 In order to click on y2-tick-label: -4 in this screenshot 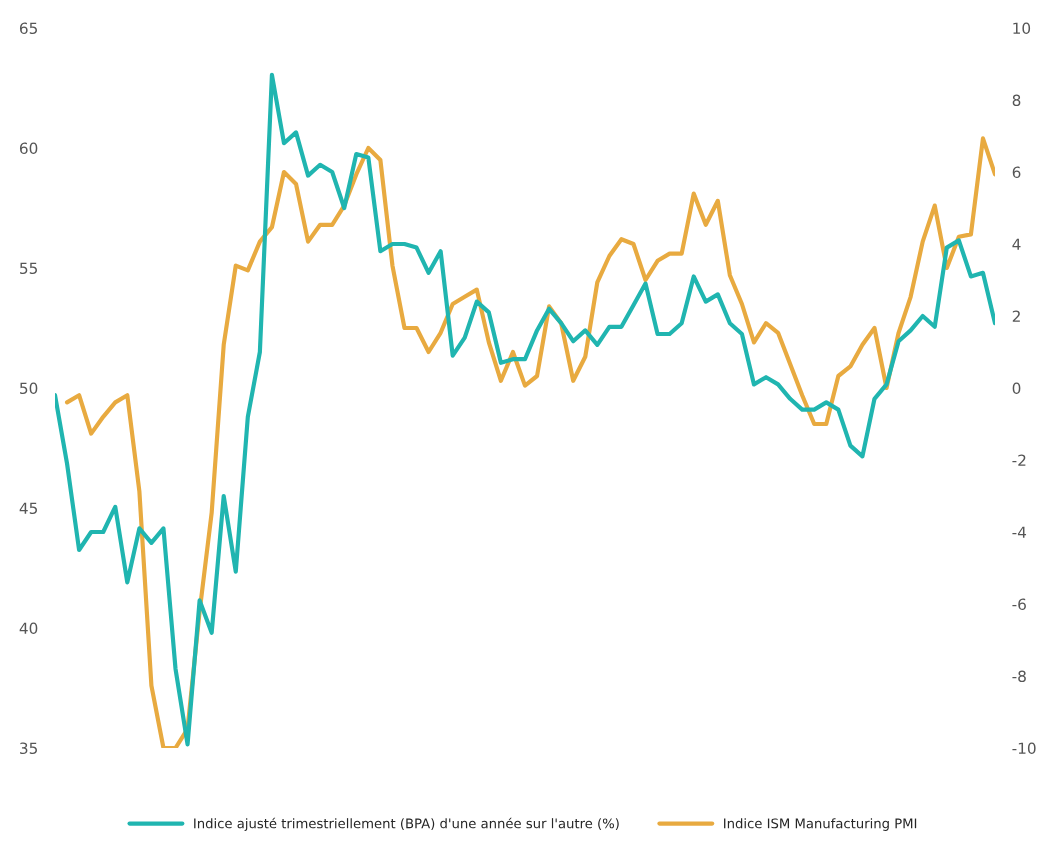, I will do `click(1019, 532)`.